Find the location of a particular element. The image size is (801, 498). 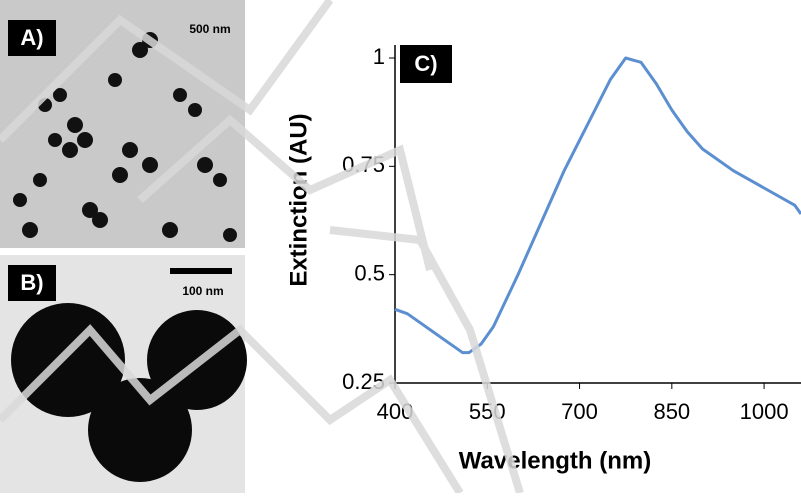

y-axis-title: Extinction (AU) is located at coordinates (298, 199).